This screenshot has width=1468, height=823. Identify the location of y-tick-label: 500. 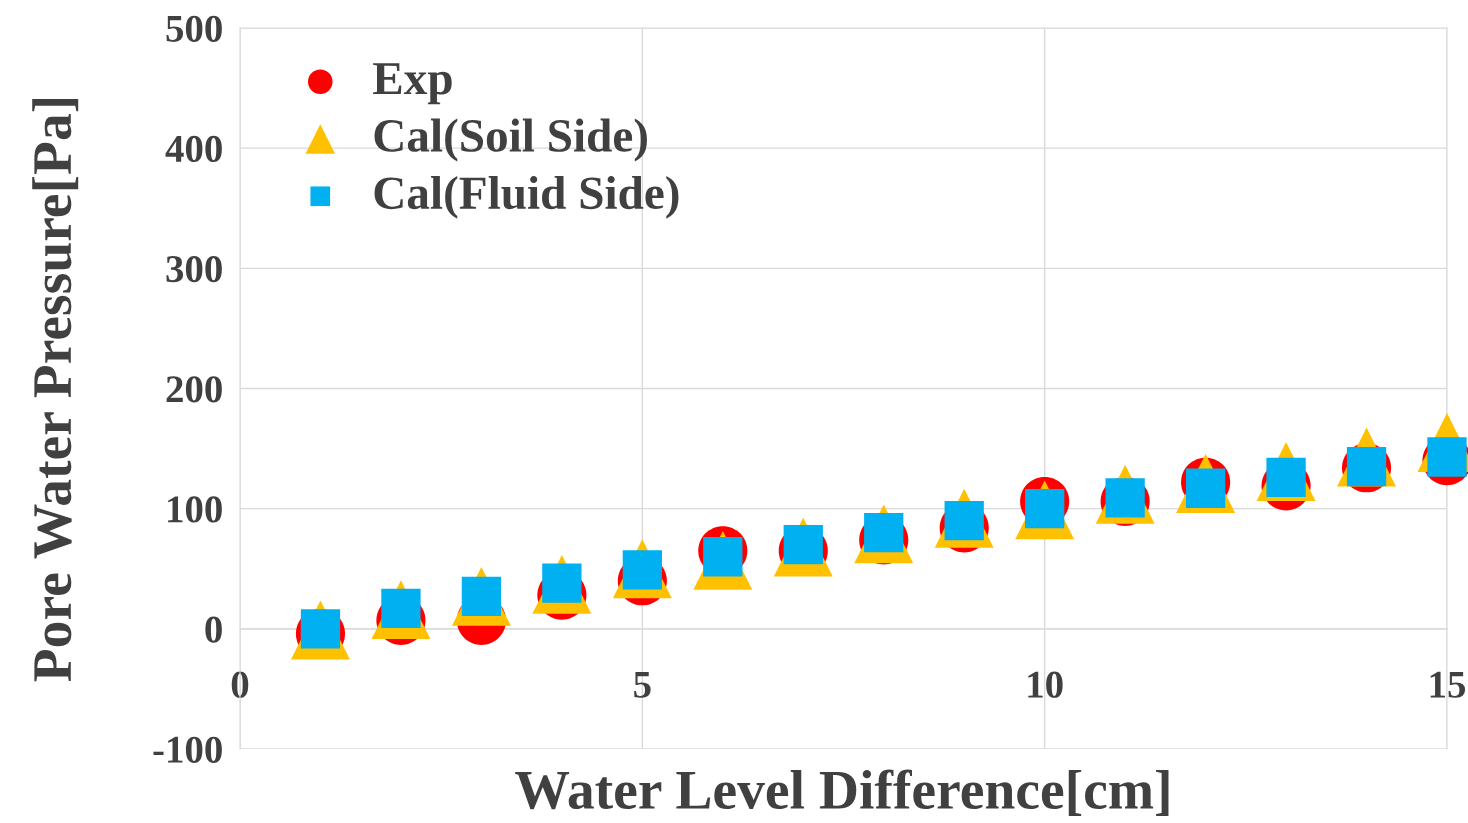
(194, 28).